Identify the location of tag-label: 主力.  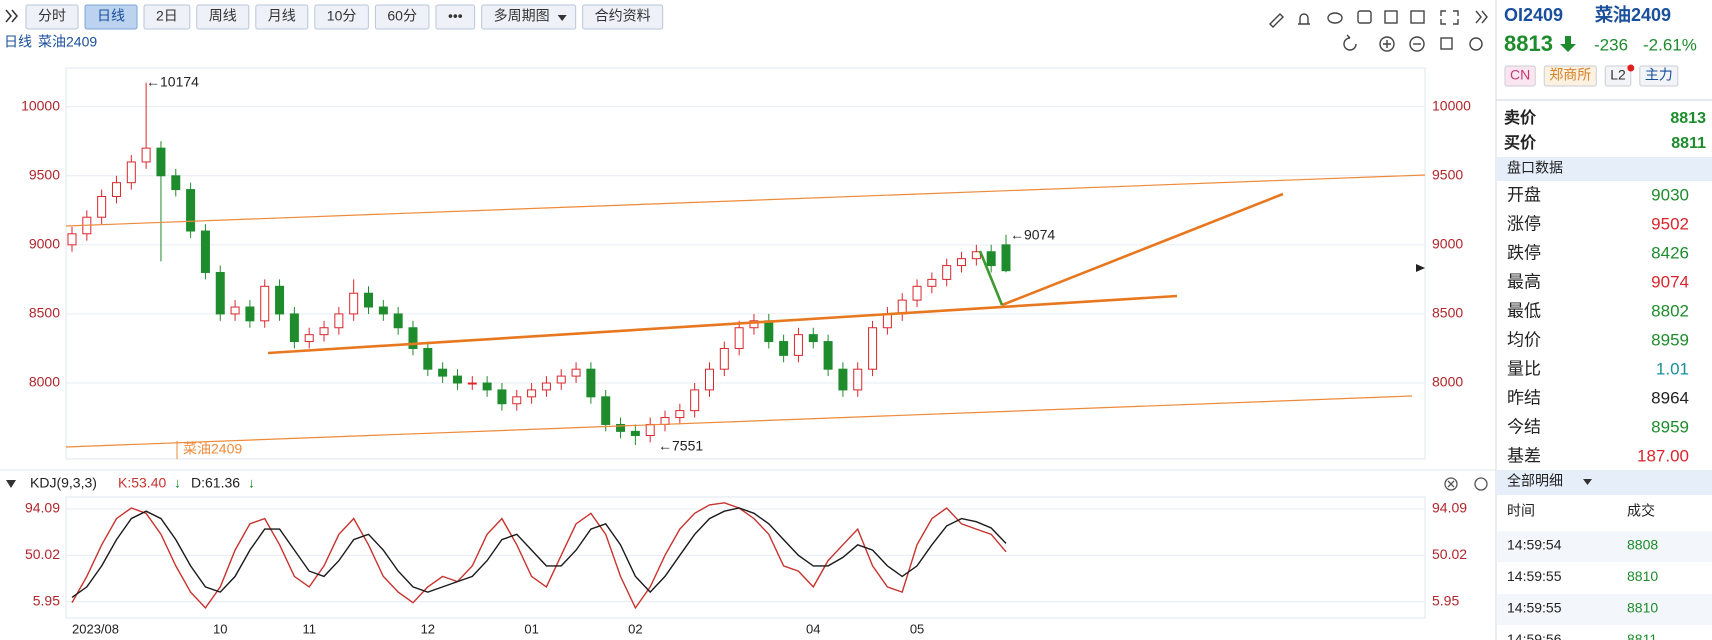
(1659, 75).